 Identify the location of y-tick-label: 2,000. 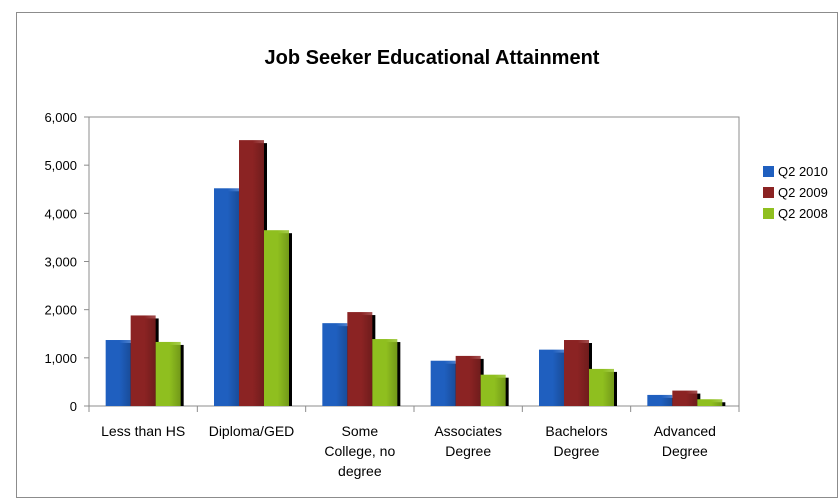
(60, 310).